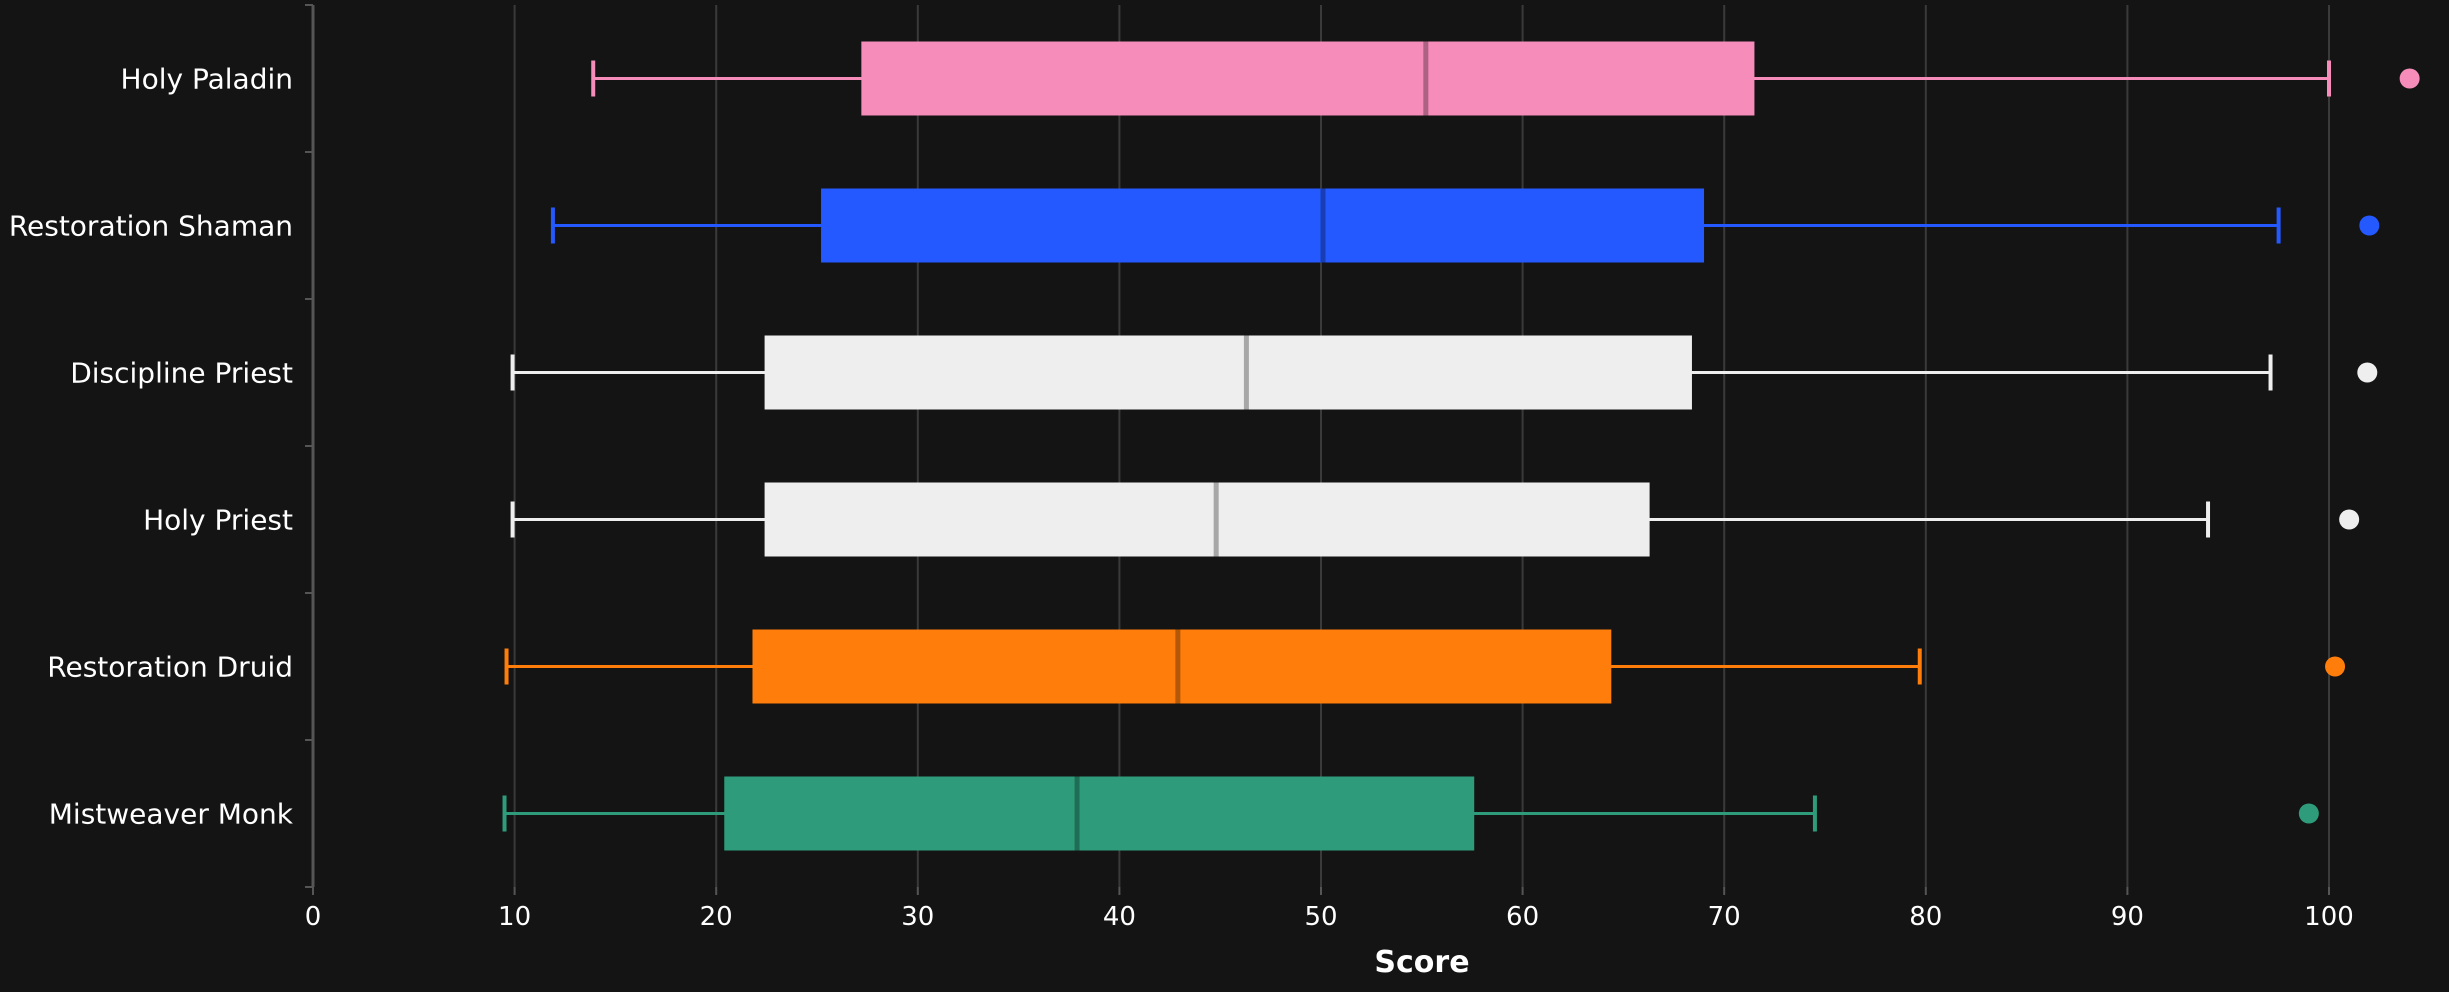  I want to click on category-label: Holy Priest, so click(218, 520).